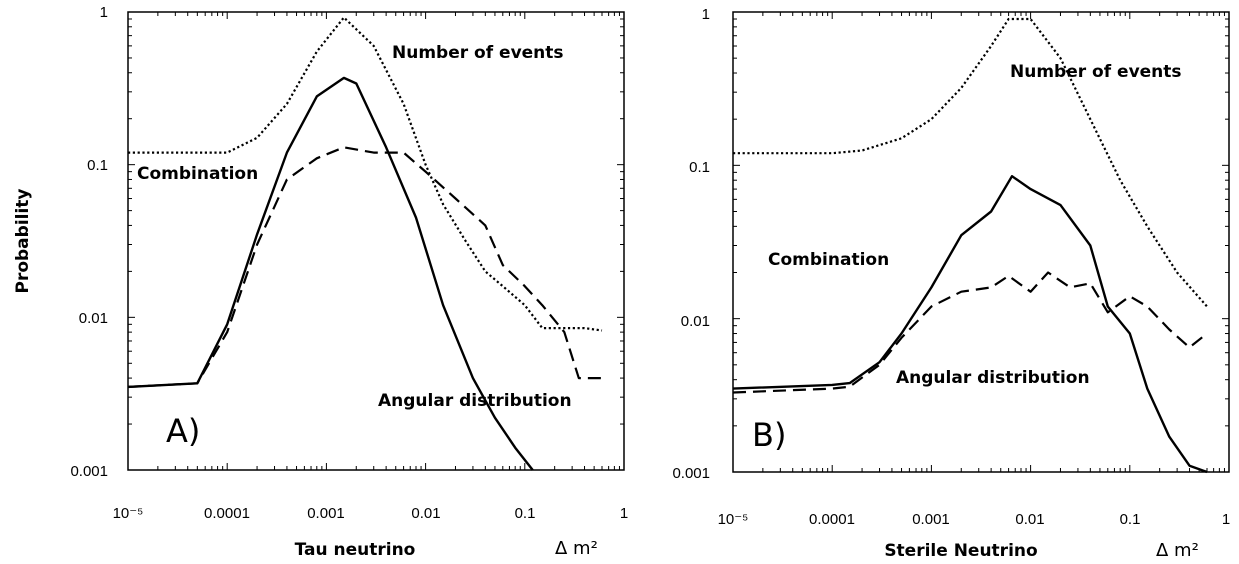 Image resolution: width=1239 pixels, height=564 pixels. Describe the element at coordinates (960, 551) in the screenshot. I see `x-axis-title: Sterile Neutrino` at that location.